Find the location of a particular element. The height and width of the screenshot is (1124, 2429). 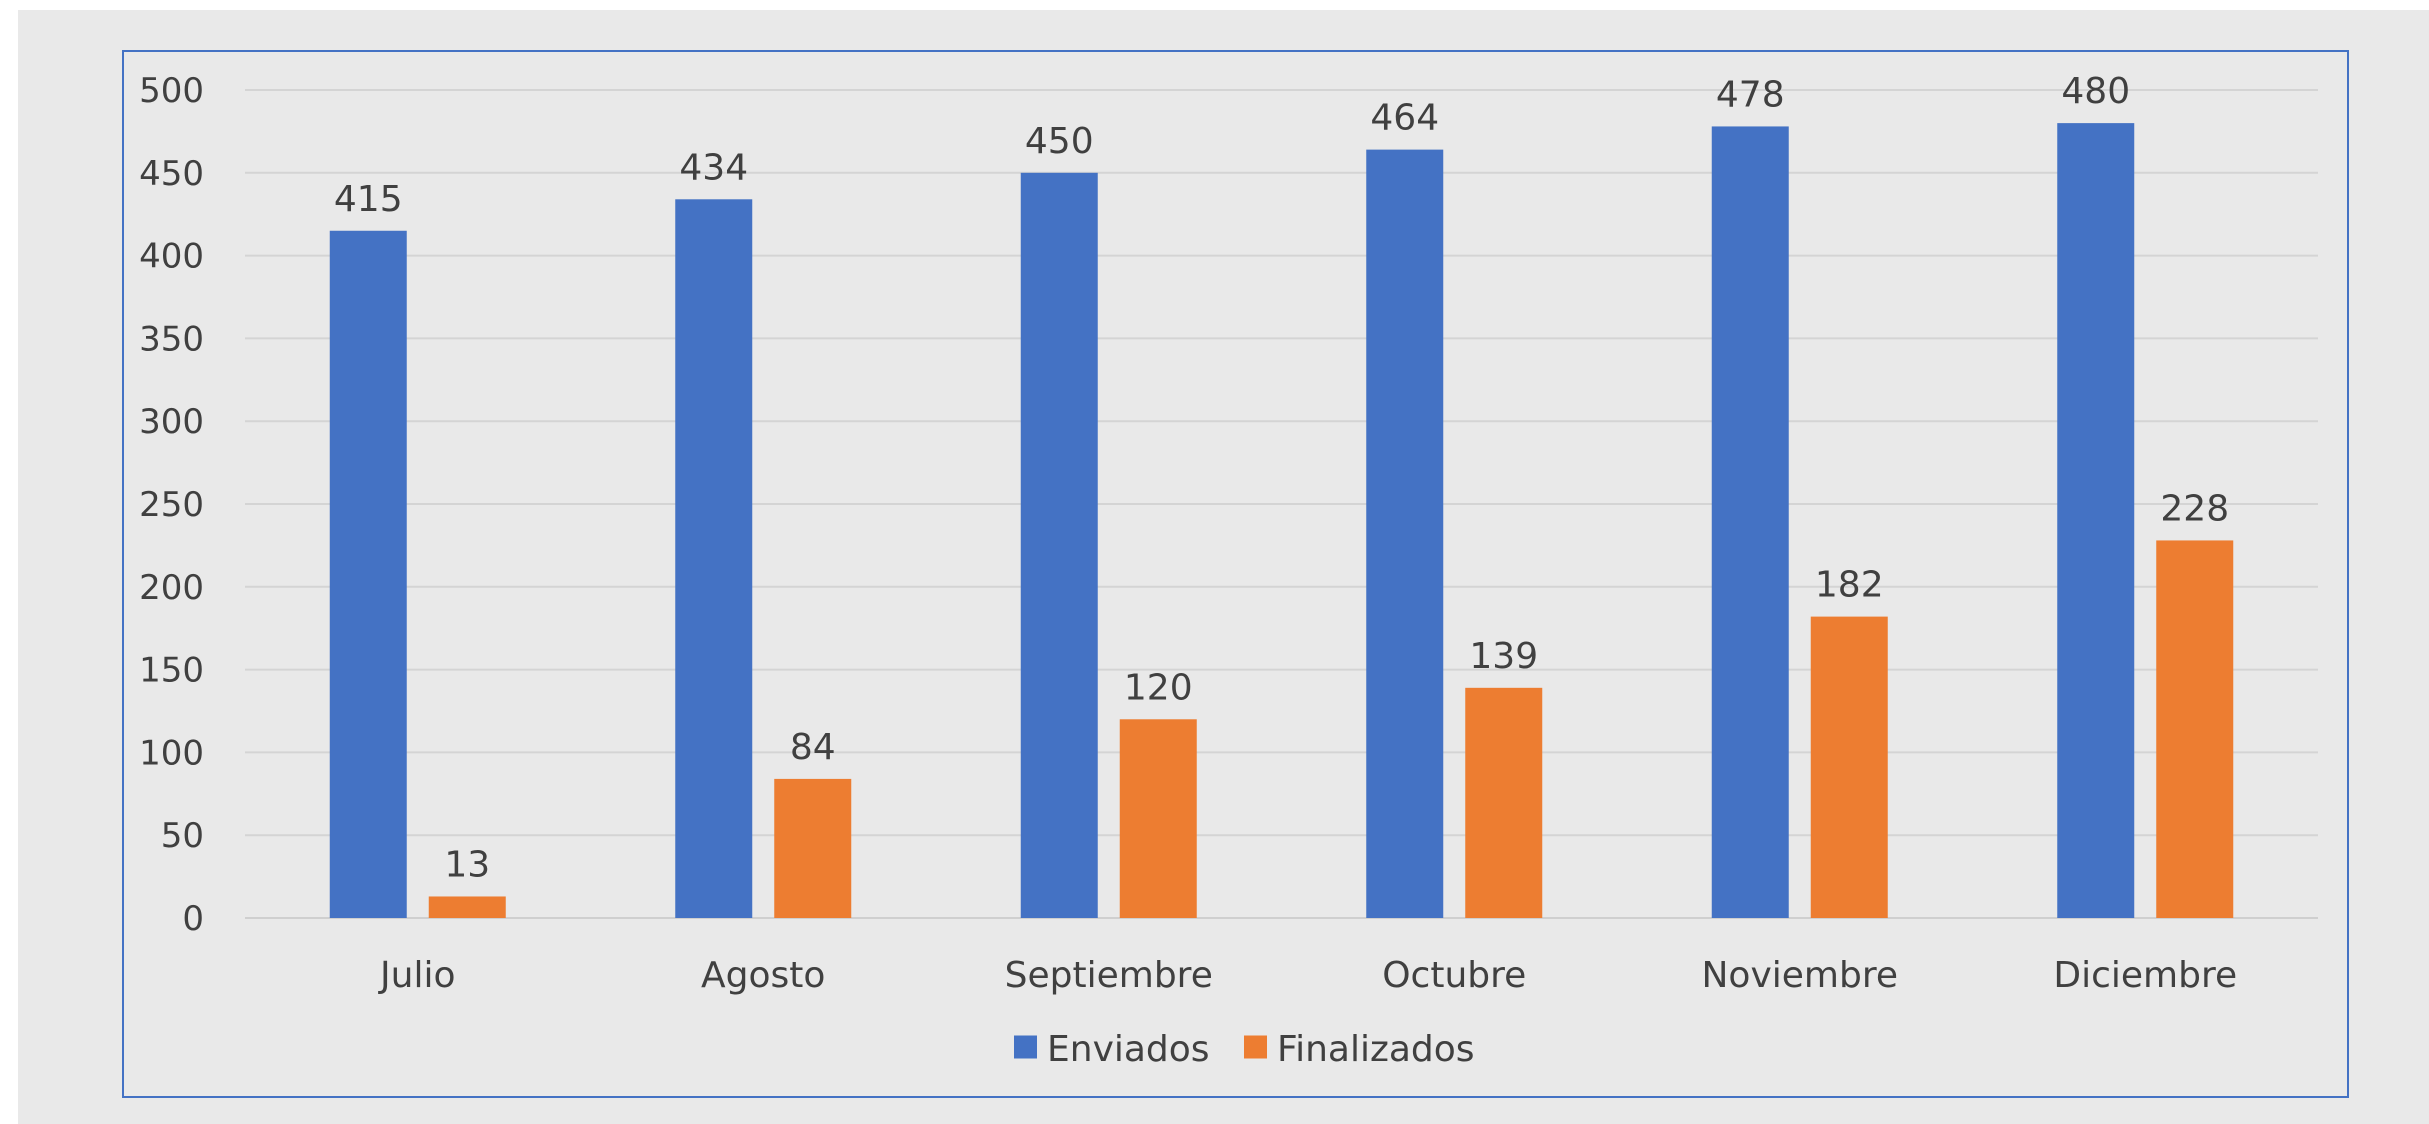

bar-enviados-octubre is located at coordinates (1405, 534).